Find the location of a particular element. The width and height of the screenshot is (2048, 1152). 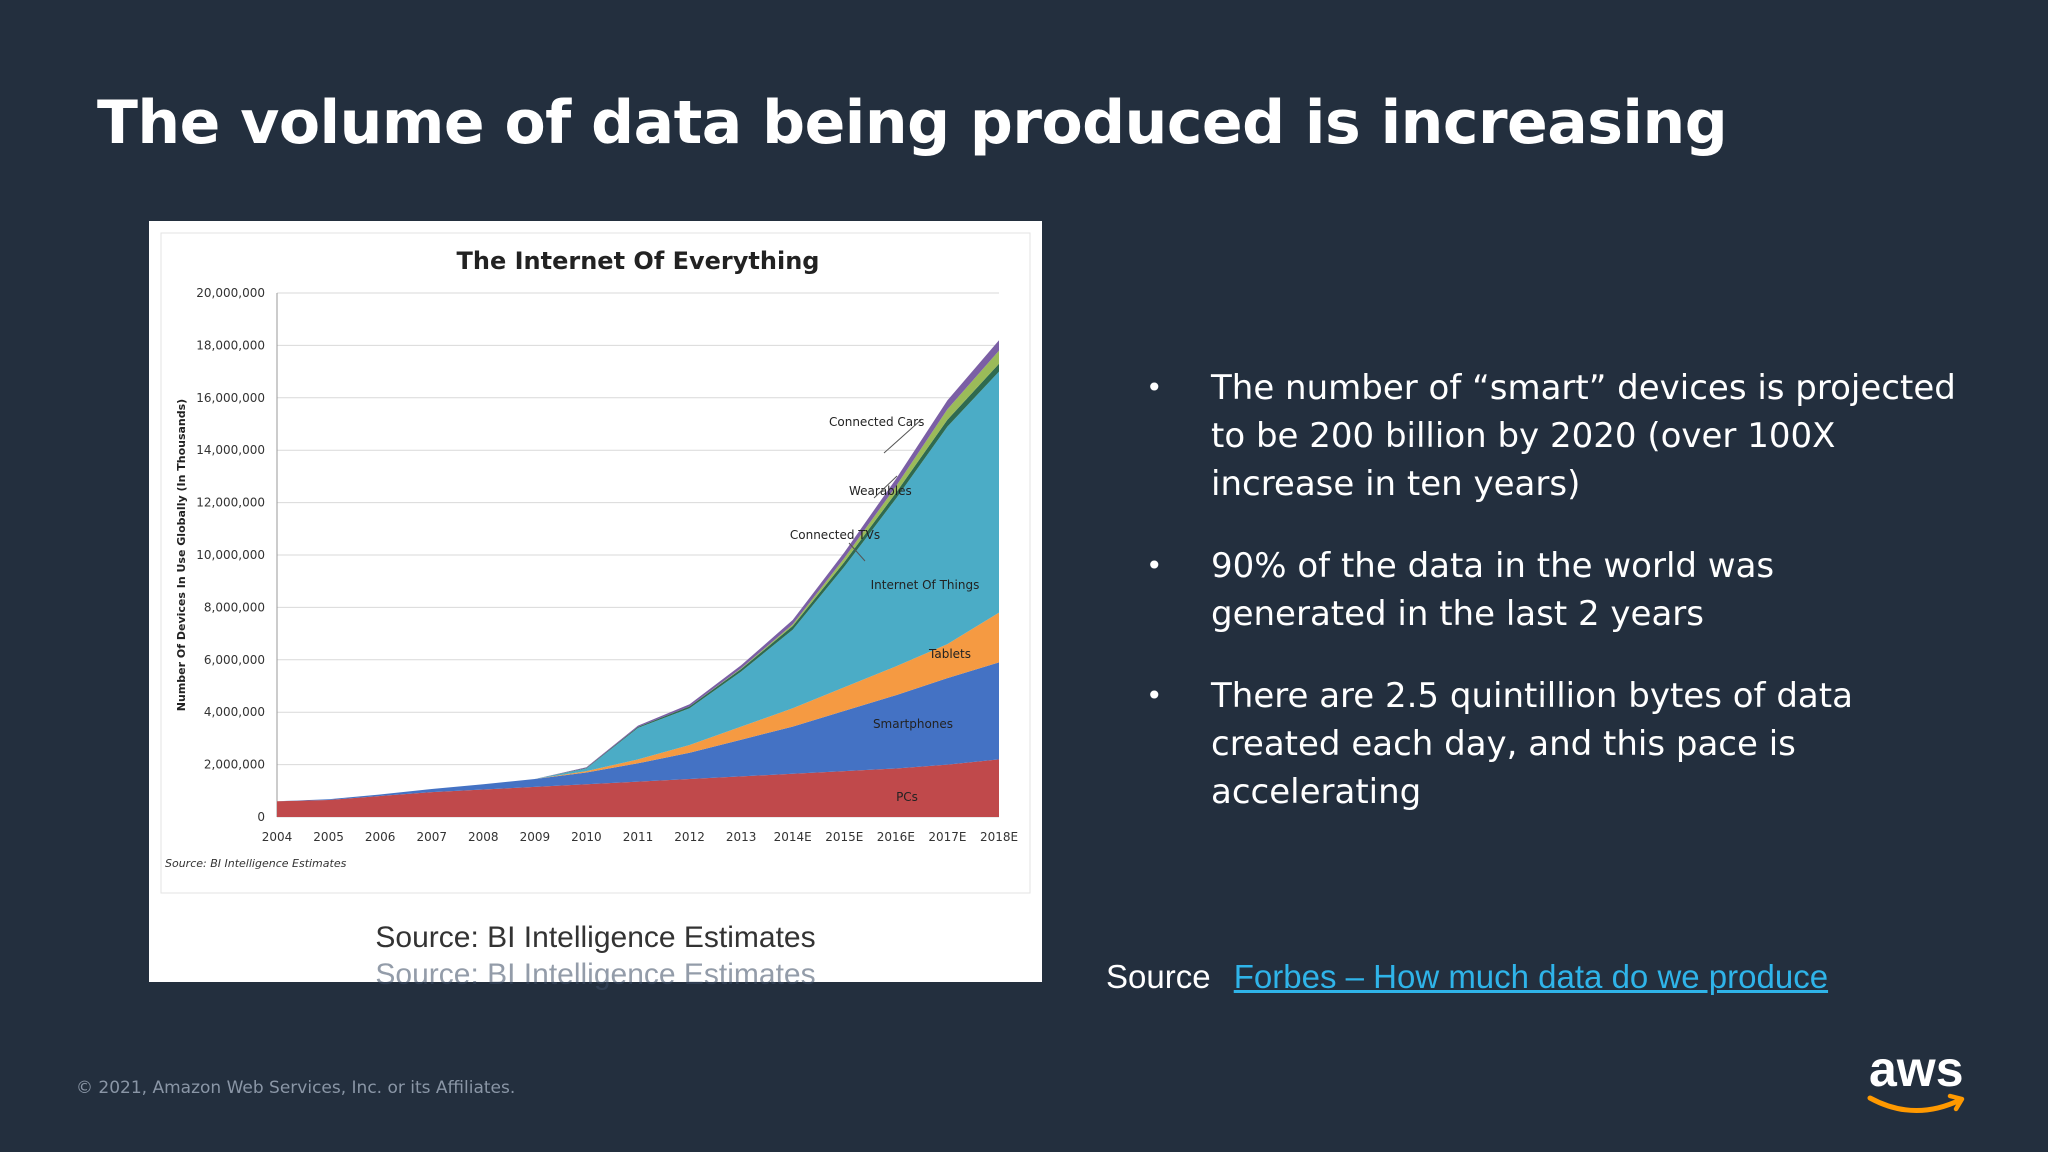

aws-arrow-icon is located at coordinates (1956, 1102).